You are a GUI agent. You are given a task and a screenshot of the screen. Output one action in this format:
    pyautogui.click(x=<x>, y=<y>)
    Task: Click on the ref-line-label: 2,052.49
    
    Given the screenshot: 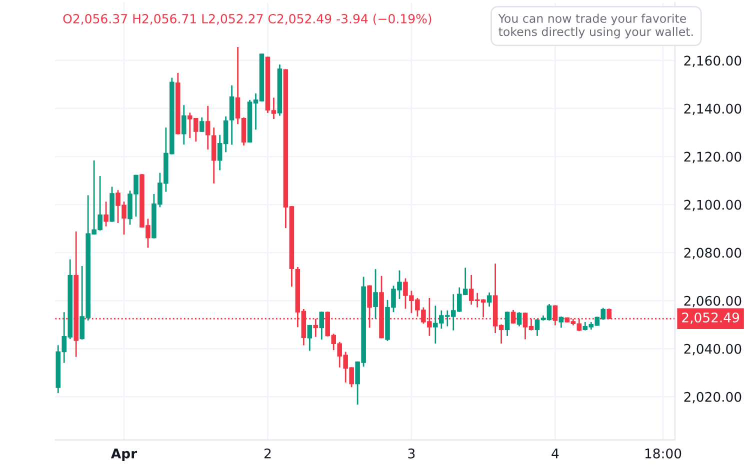 What is the action you would take?
    pyautogui.click(x=710, y=318)
    